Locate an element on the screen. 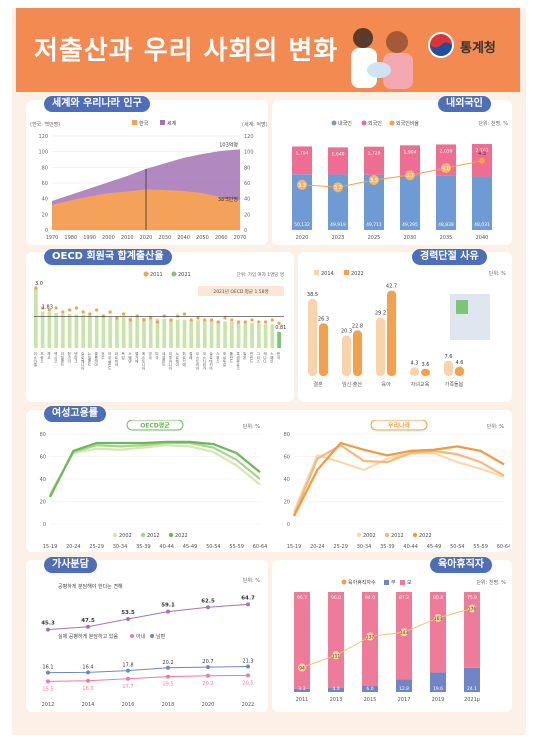 The width and height of the screenshot is (536, 745). x-tick: 20-24 is located at coordinates (73, 547).